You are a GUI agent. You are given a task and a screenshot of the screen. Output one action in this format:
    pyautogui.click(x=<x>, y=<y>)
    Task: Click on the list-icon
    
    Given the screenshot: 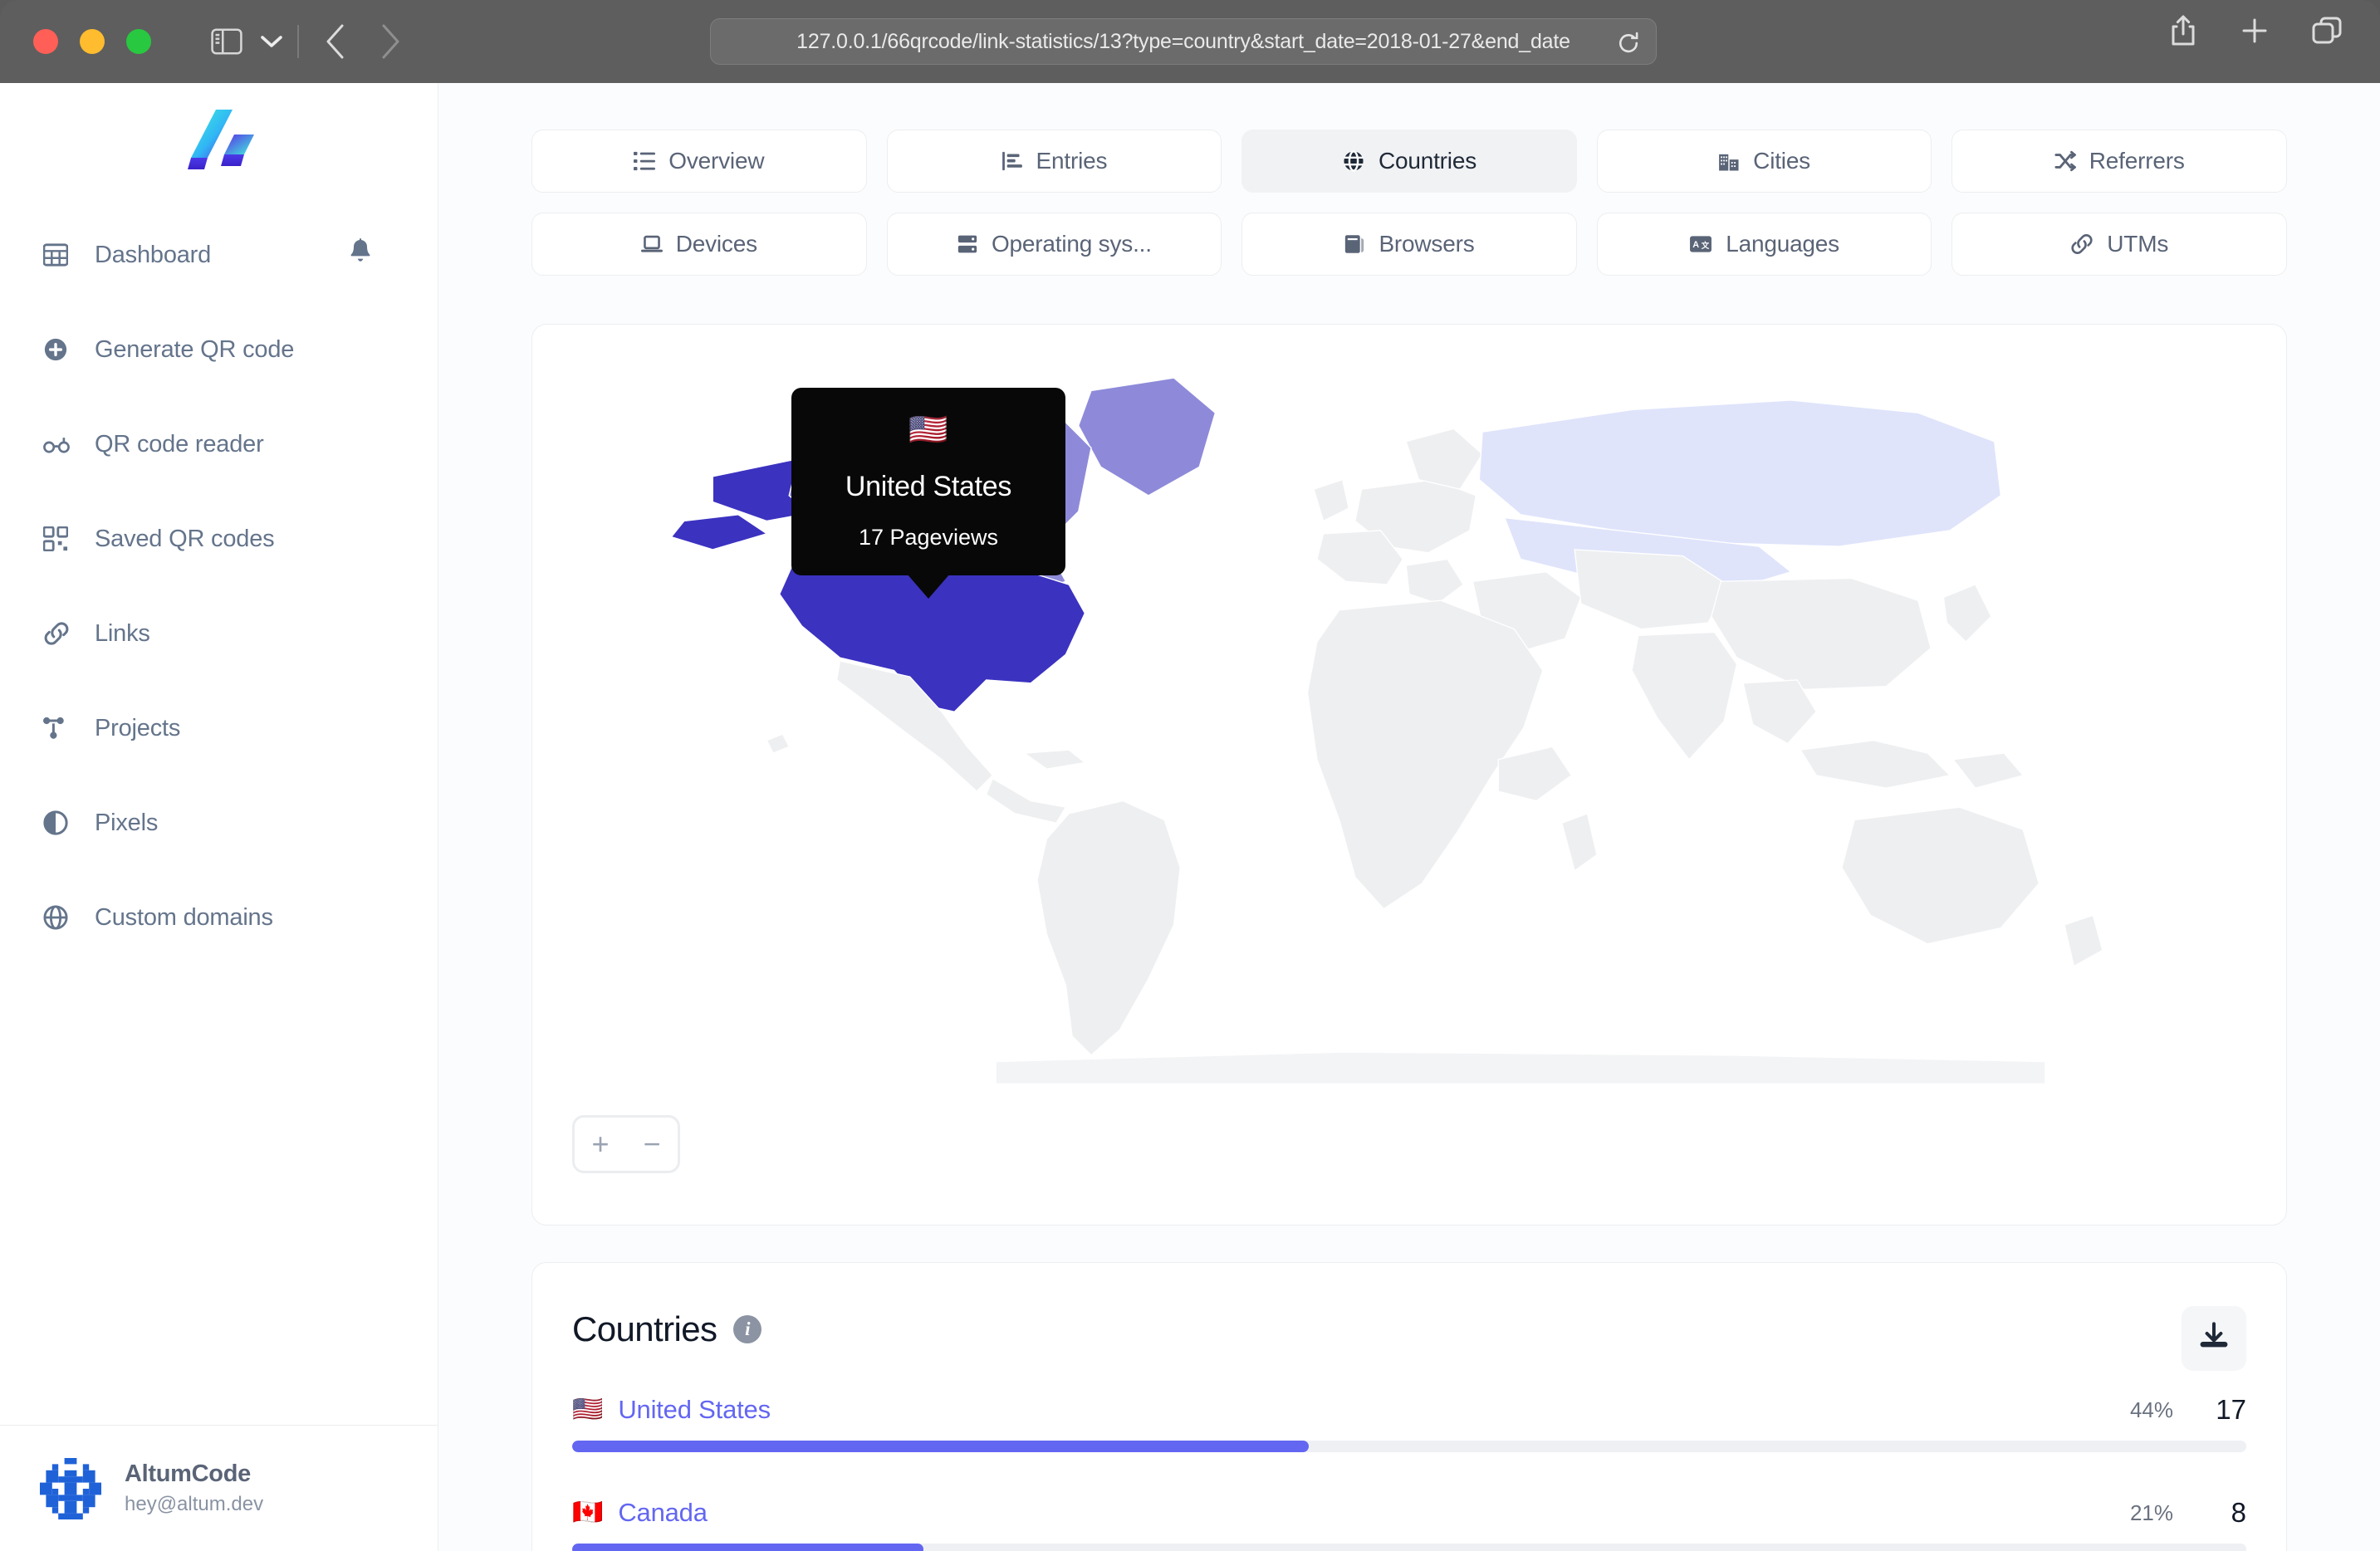 What is the action you would take?
    pyautogui.click(x=645, y=161)
    